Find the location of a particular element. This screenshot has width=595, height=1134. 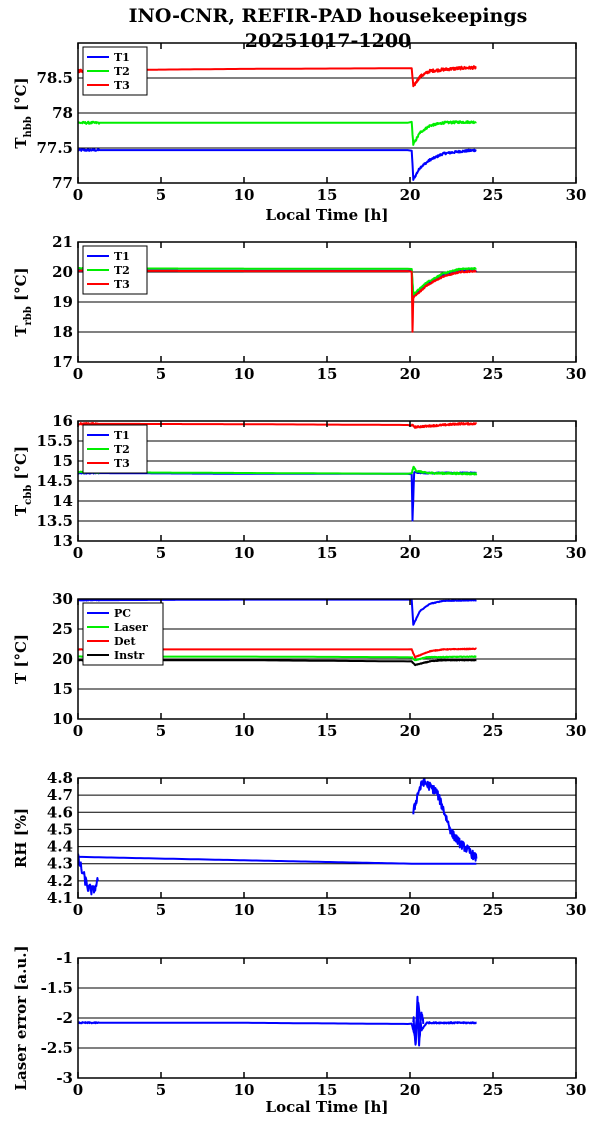

y-tick-label: 4.5 is located at coordinates (60, 829).